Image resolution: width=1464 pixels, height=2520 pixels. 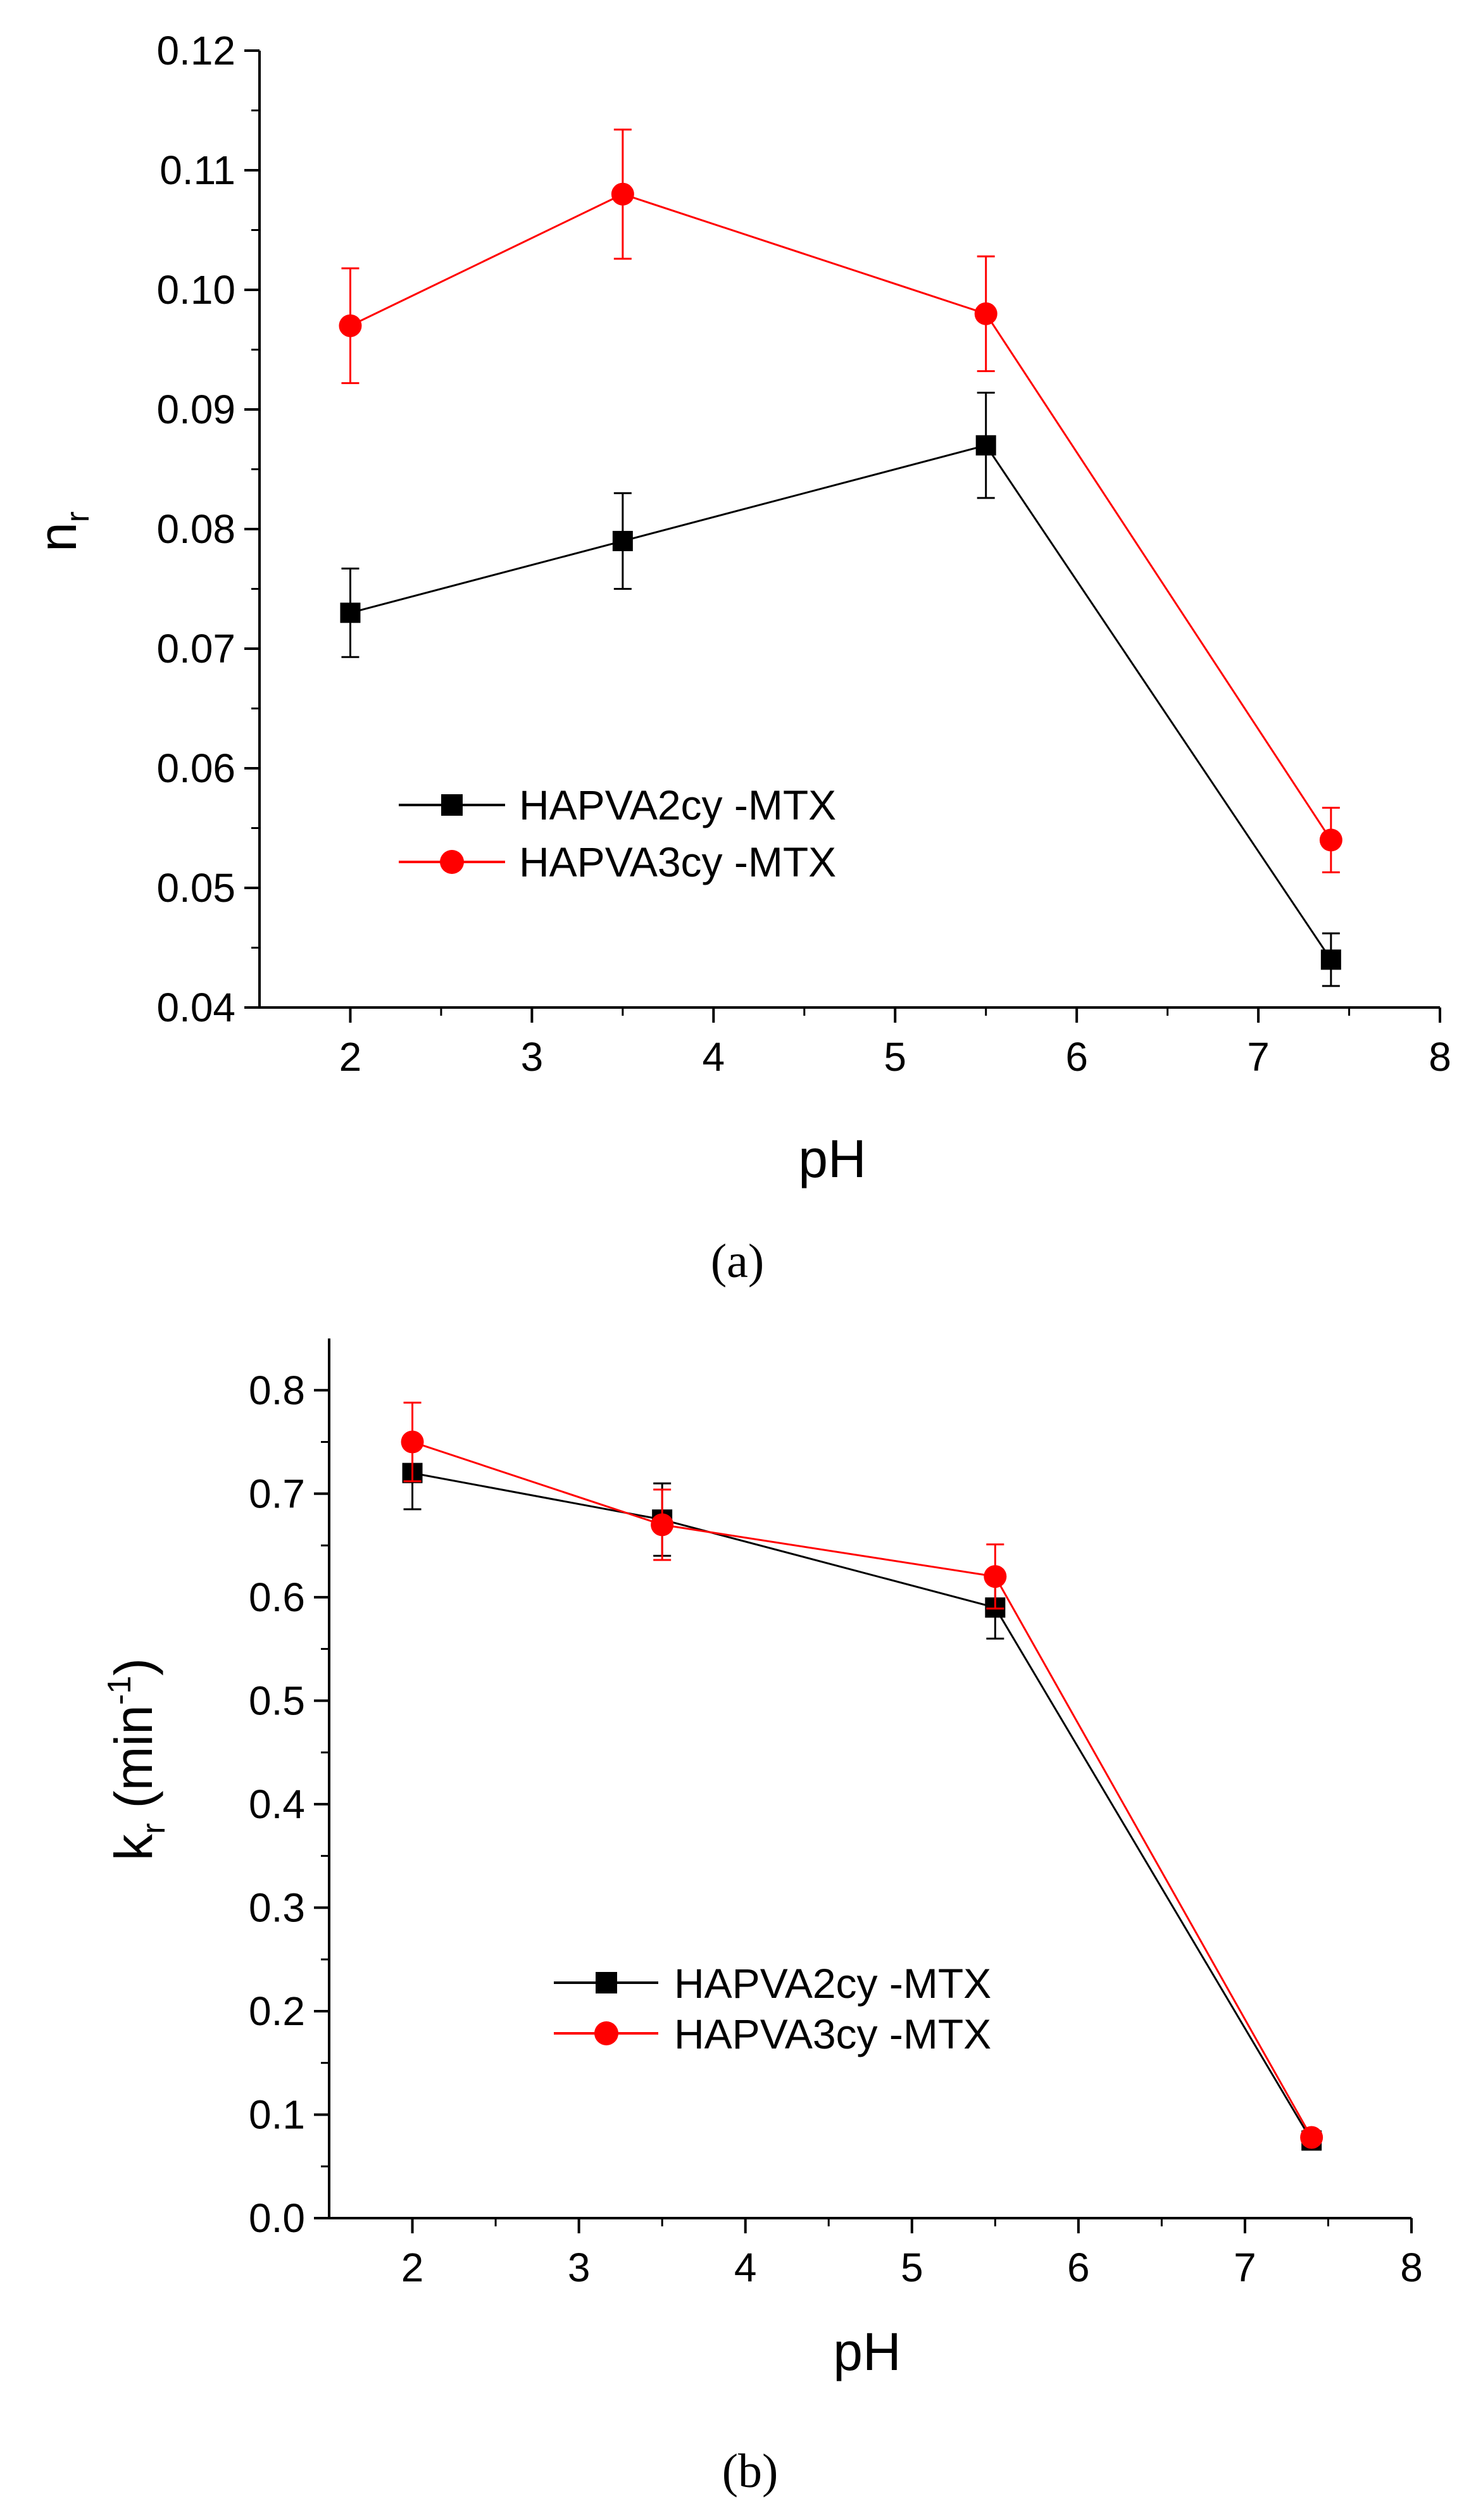 I want to click on chart-a-x-tick-label-0: 2, so click(x=350, y=1057).